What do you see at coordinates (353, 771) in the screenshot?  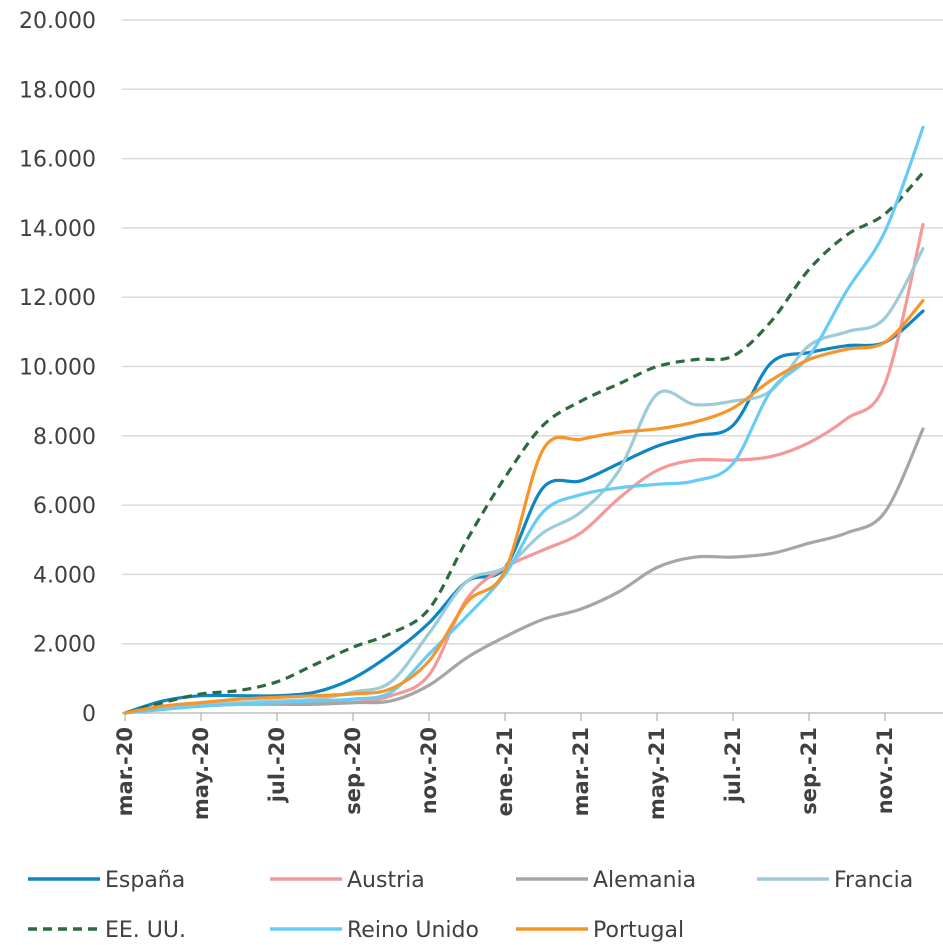 I see `x-tick-label: sep.-20` at bounding box center [353, 771].